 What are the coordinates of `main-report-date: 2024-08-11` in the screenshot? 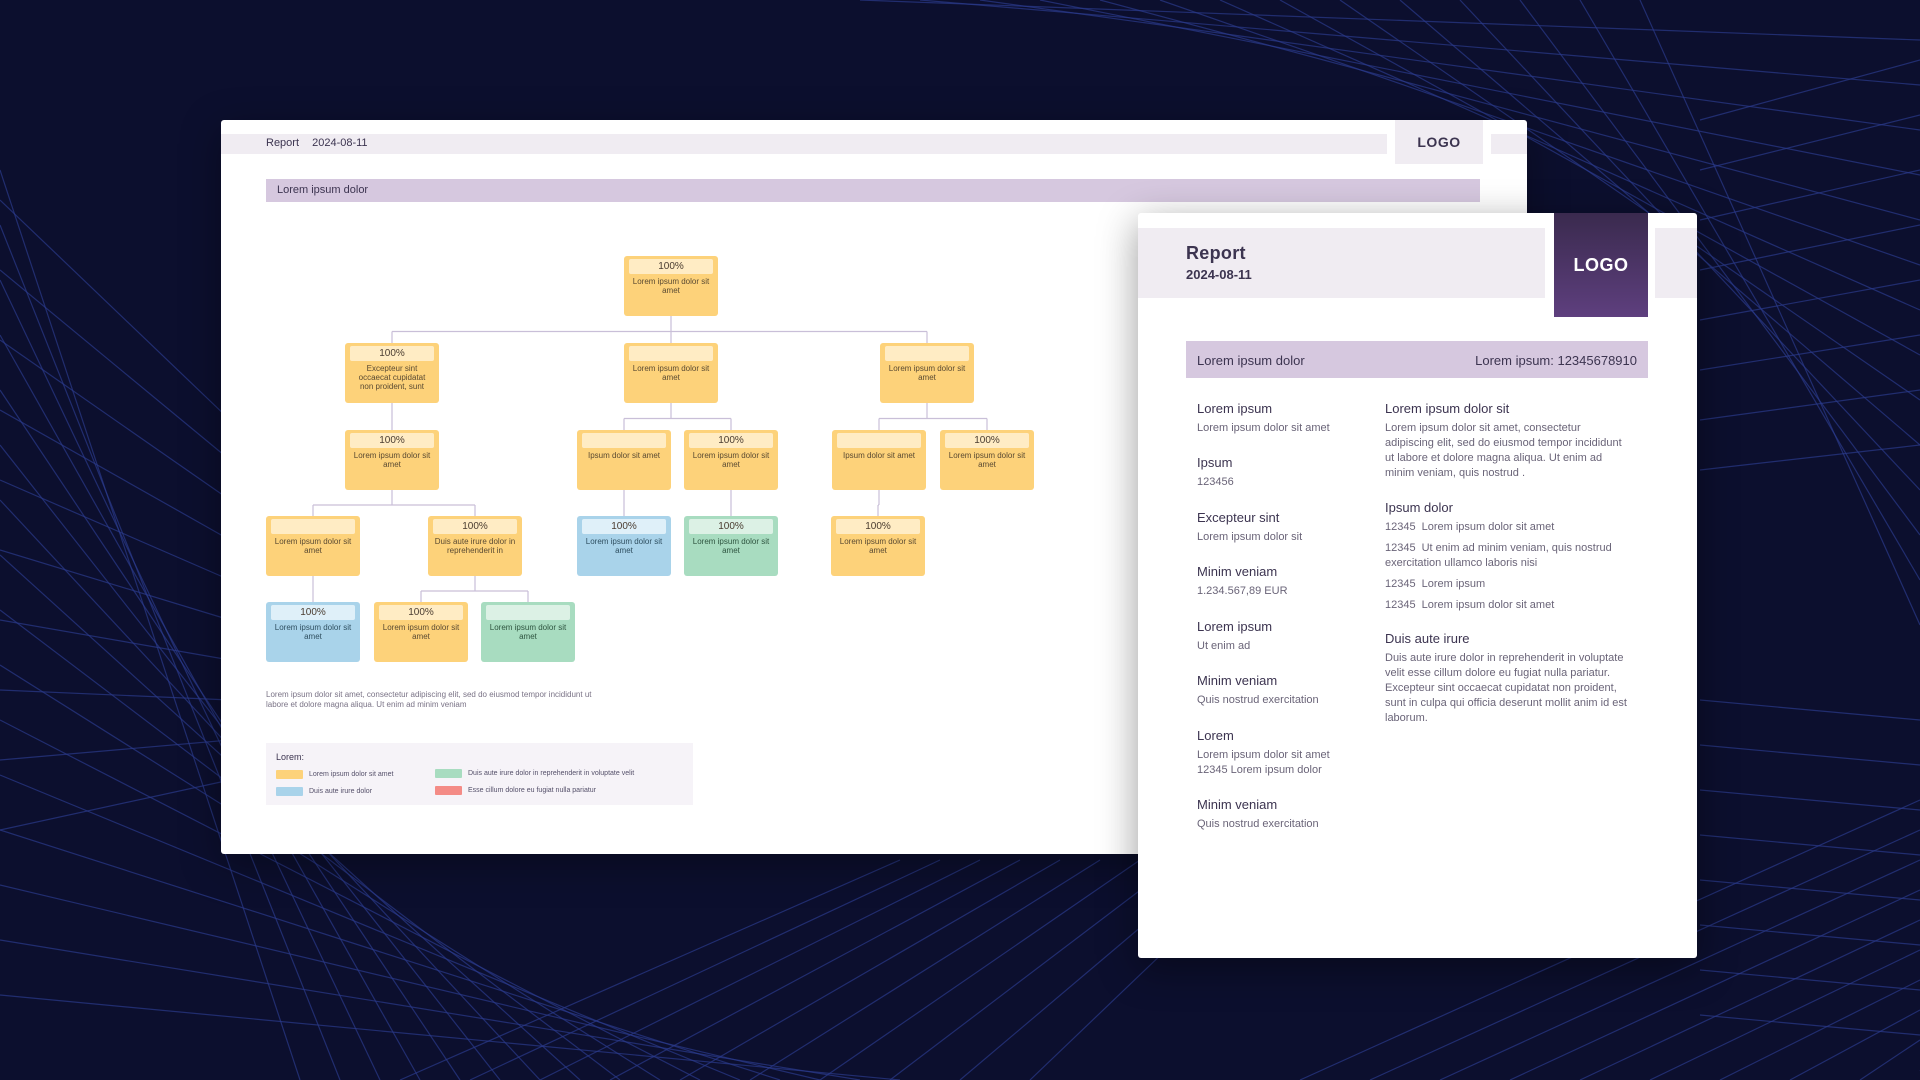 It's located at (340, 143).